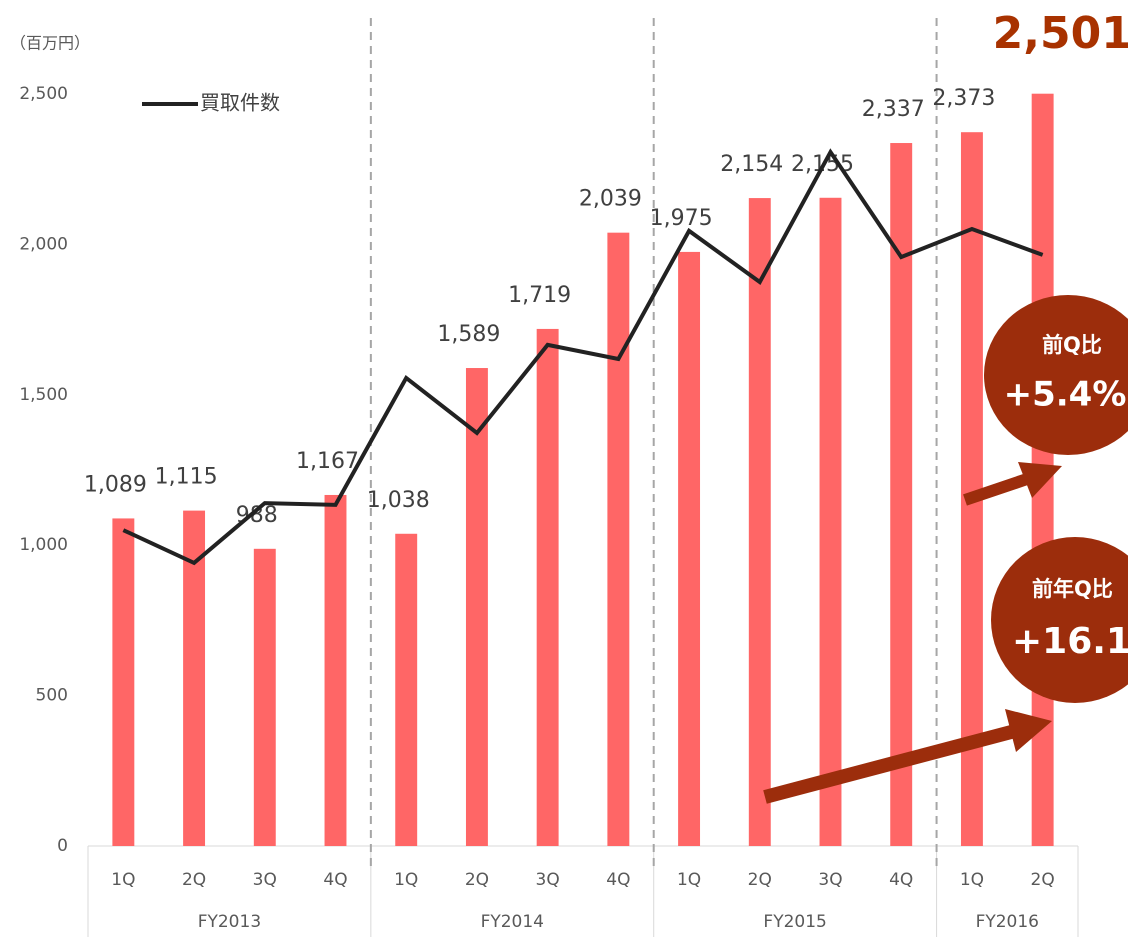  Describe the element at coordinates (43, 545) in the screenshot. I see `y-tick-label: 1,000` at that location.